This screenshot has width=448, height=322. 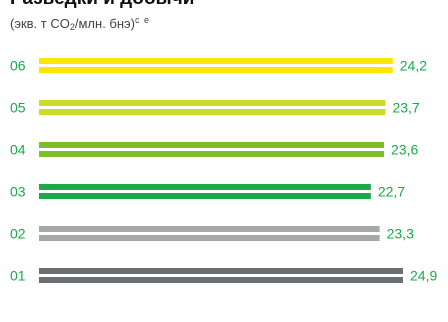 I want to click on bar-04-lower, so click(x=211, y=154).